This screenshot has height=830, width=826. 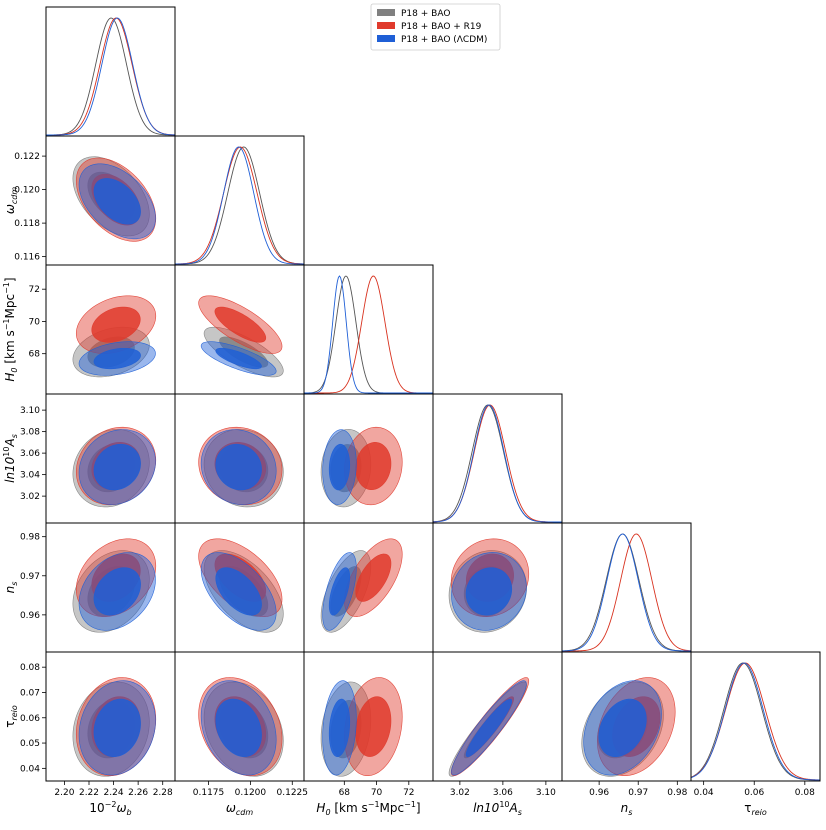 I want to click on x-tick-label: 70, so click(x=377, y=793).